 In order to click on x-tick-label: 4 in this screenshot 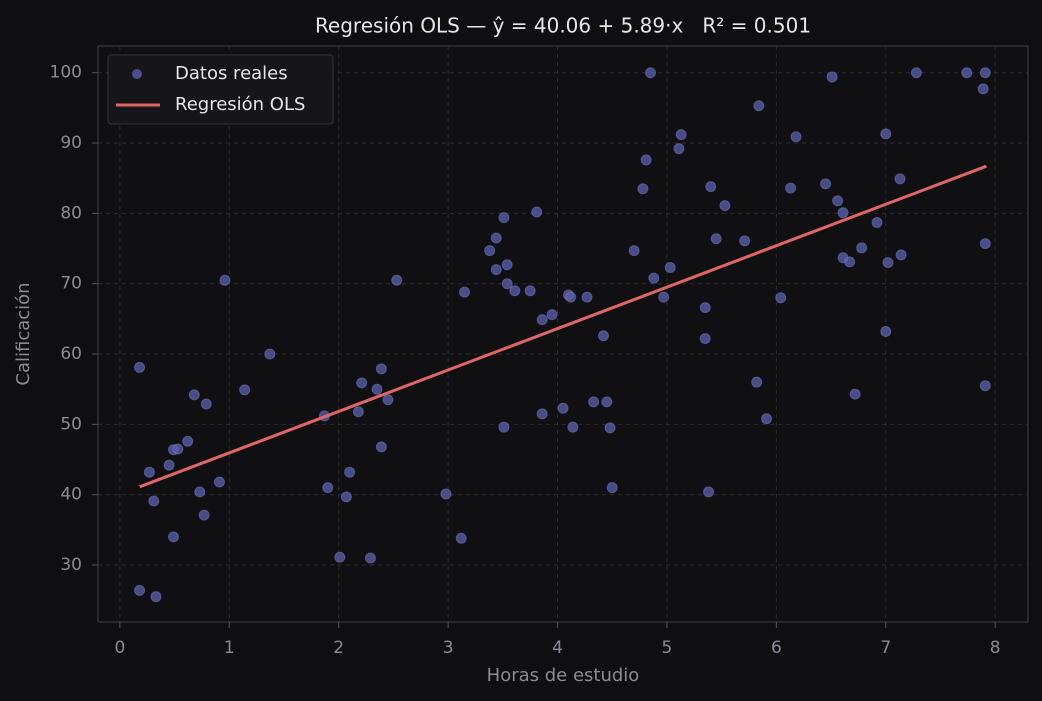, I will do `click(557, 648)`.